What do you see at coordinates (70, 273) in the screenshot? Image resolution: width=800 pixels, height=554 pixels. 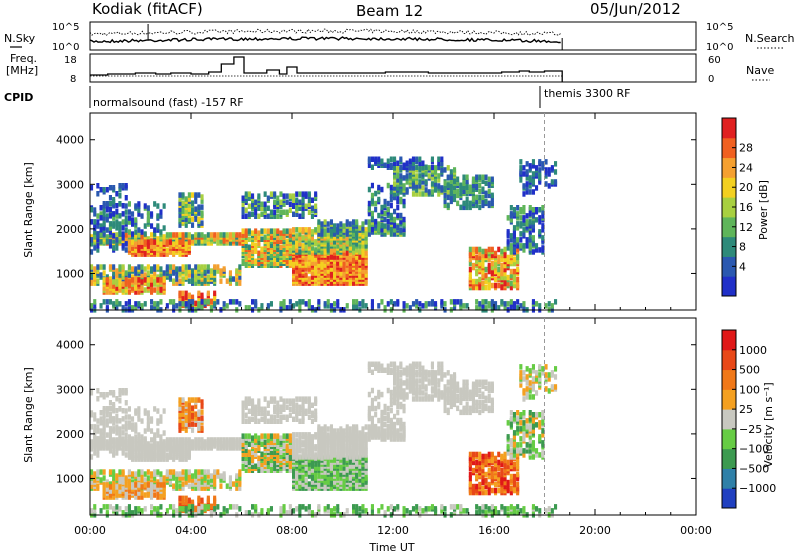 I see `y-tick-label: 1000` at bounding box center [70, 273].